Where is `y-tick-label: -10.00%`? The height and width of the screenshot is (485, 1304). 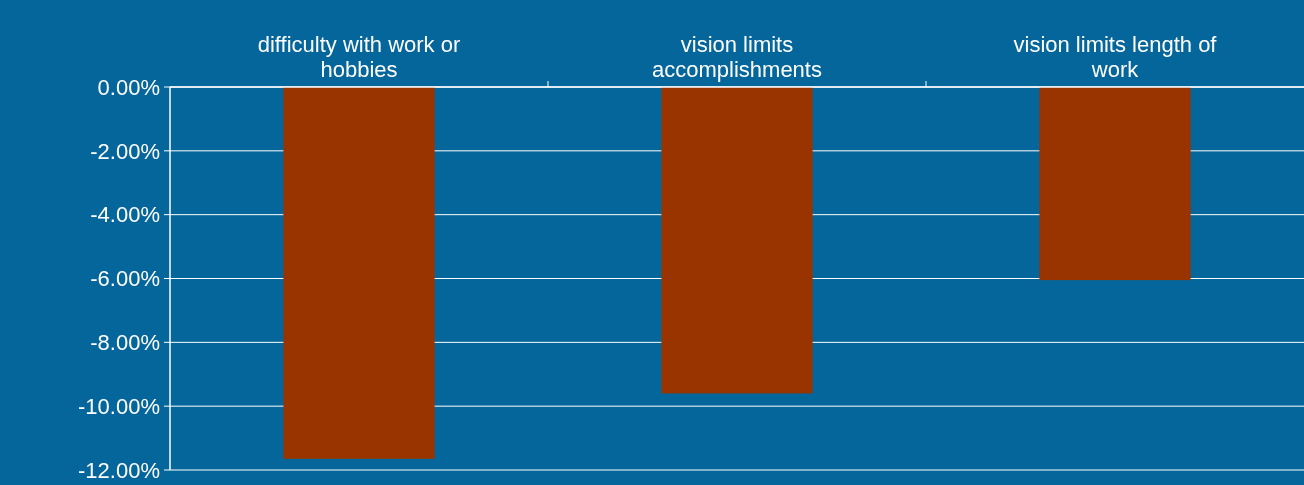 y-tick-label: -10.00% is located at coordinates (119, 406).